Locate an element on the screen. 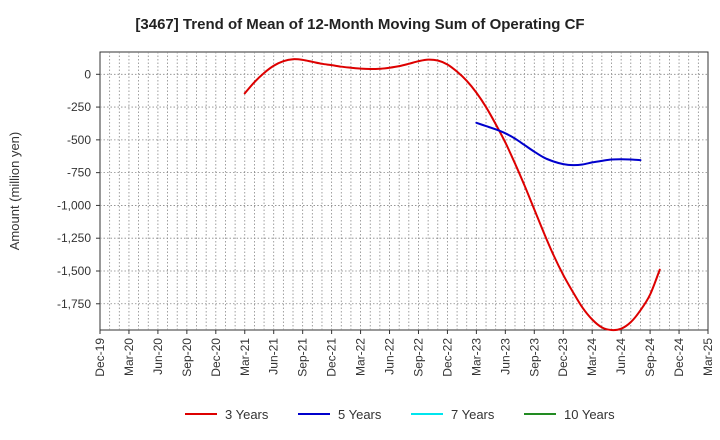 This screenshot has width=720, height=440. x-tick-label: Sep-20 is located at coordinates (187, 357).